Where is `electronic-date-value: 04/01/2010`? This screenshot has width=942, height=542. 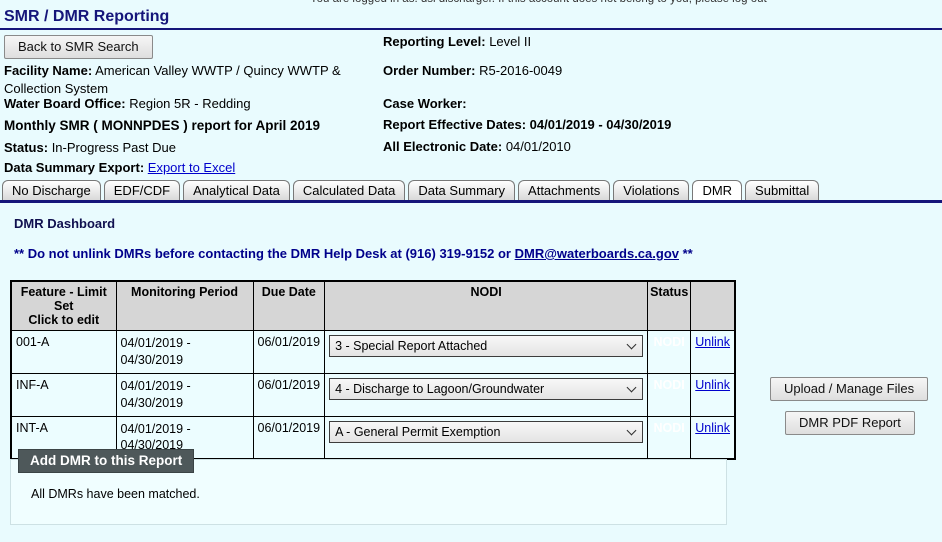
electronic-date-value: 04/01/2010 is located at coordinates (538, 146).